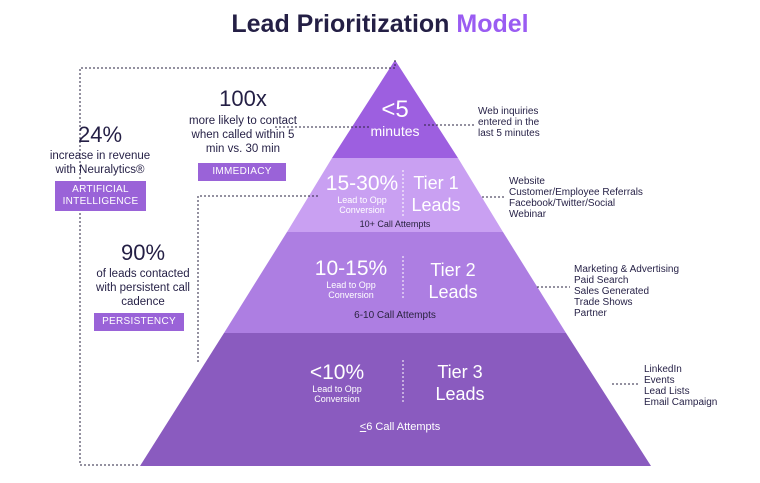 The width and height of the screenshot is (760, 483). I want to click on pyramid-top-section, so click(395, 109).